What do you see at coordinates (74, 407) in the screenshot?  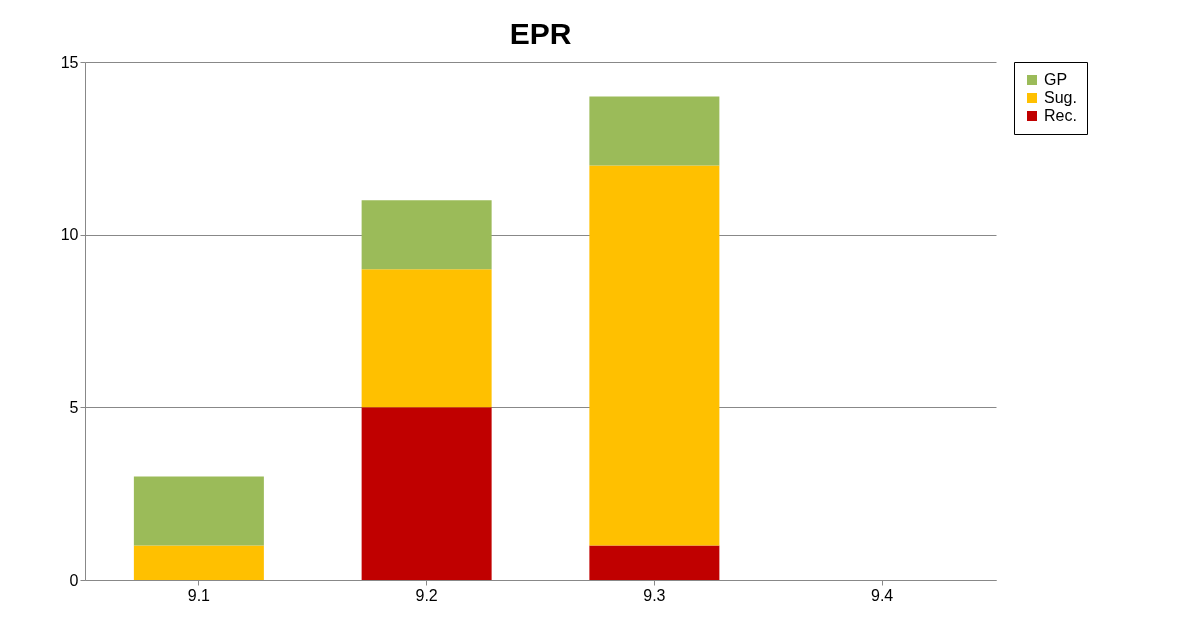 I see `y-tick-label: 5` at bounding box center [74, 407].